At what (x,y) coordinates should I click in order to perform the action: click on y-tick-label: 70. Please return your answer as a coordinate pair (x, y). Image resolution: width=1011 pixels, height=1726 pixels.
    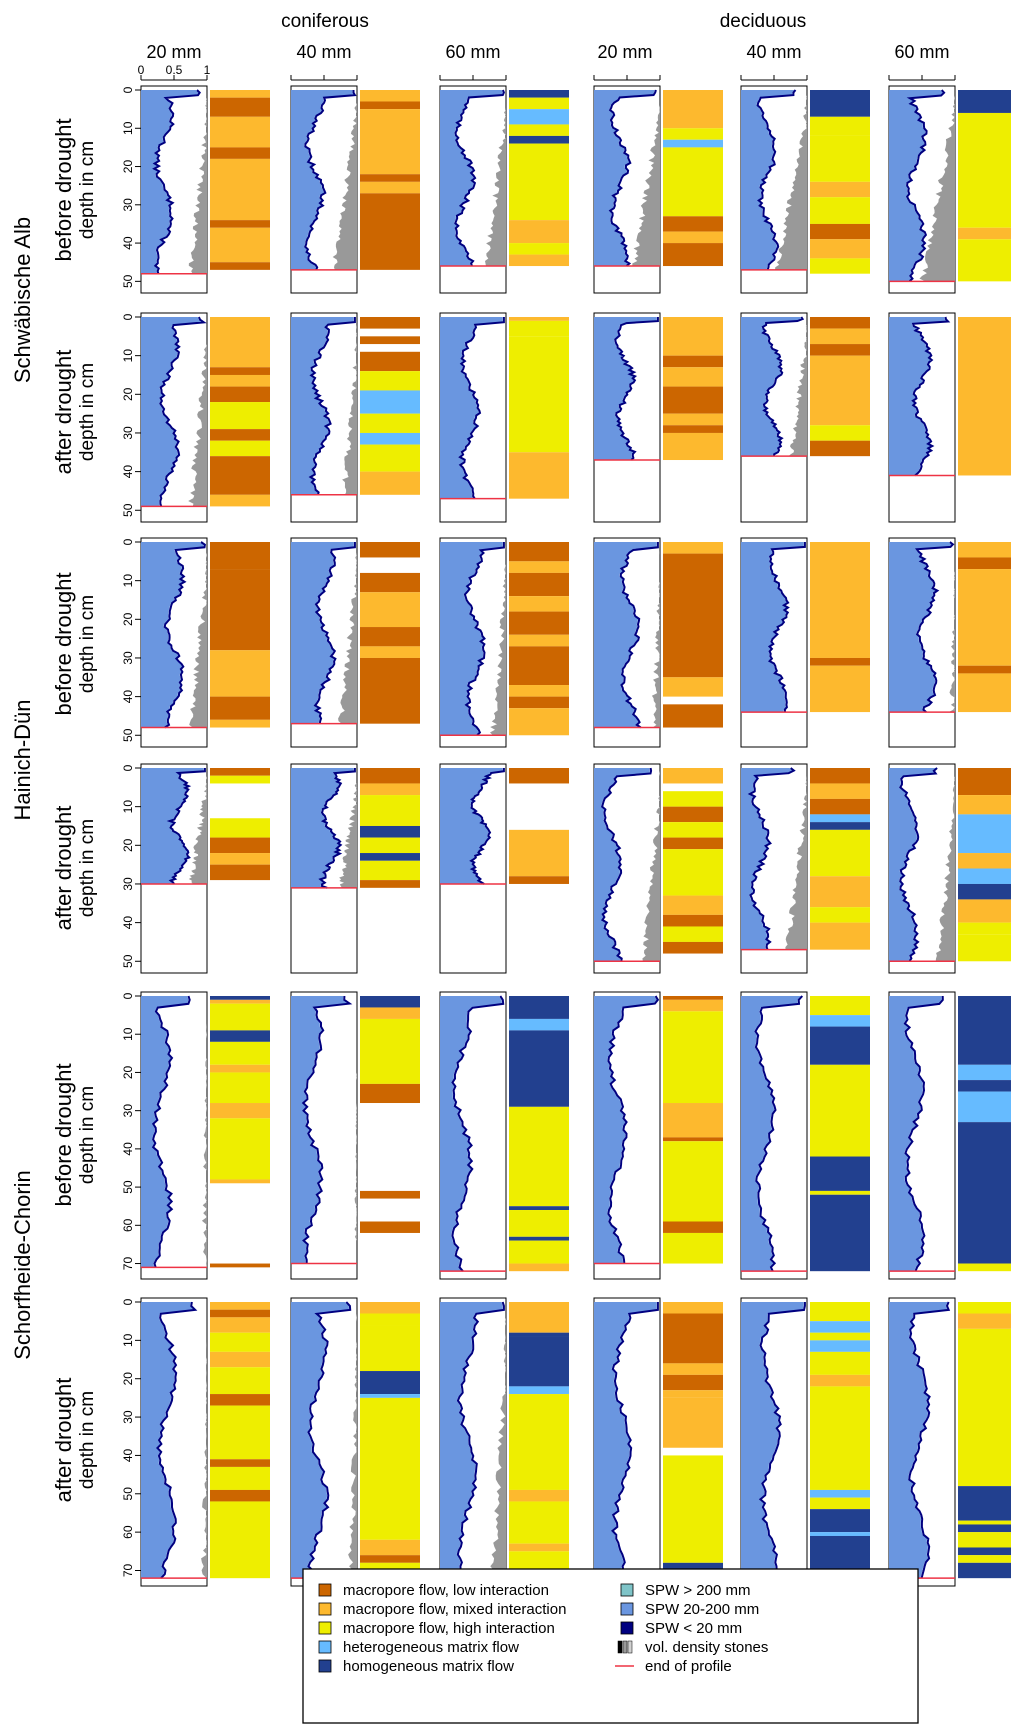
    Looking at the image, I should click on (128, 1570).